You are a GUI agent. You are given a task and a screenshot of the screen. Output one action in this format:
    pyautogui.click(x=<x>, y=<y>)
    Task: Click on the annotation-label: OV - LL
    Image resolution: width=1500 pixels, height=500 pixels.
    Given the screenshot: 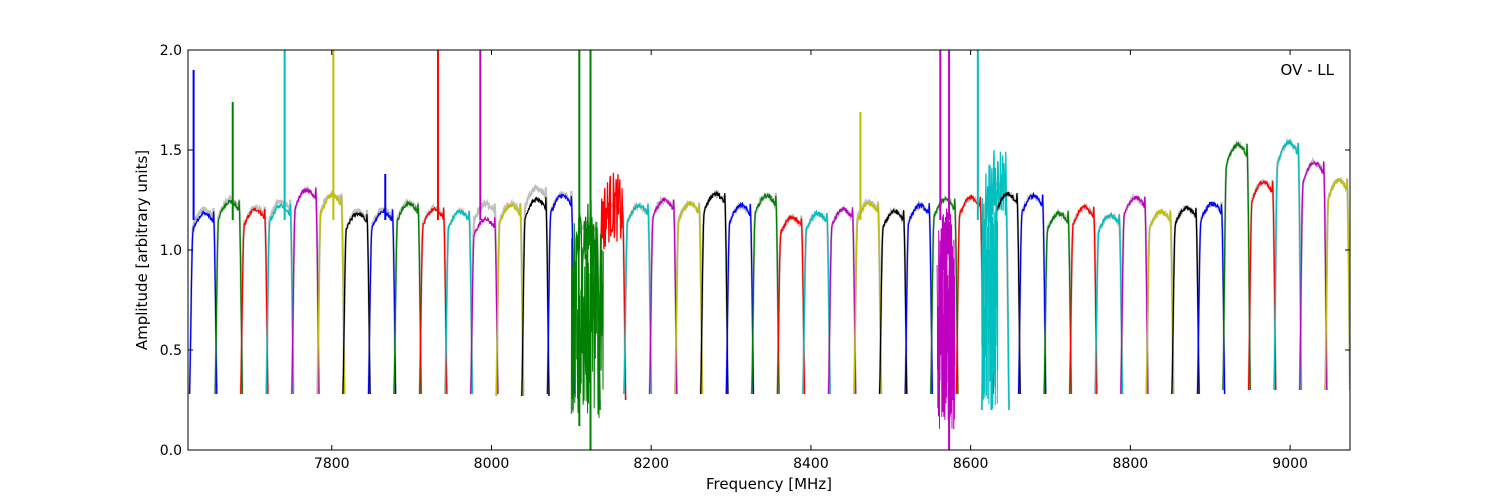 What is the action you would take?
    pyautogui.click(x=1308, y=70)
    